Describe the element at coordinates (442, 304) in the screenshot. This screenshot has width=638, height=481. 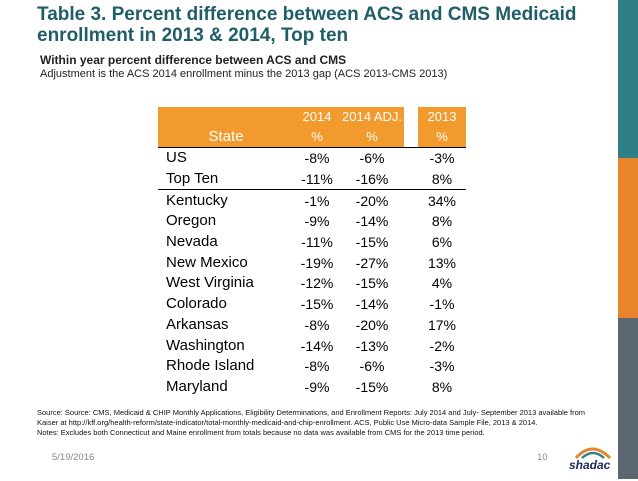
I see `value-2013-cell: -1%` at that location.